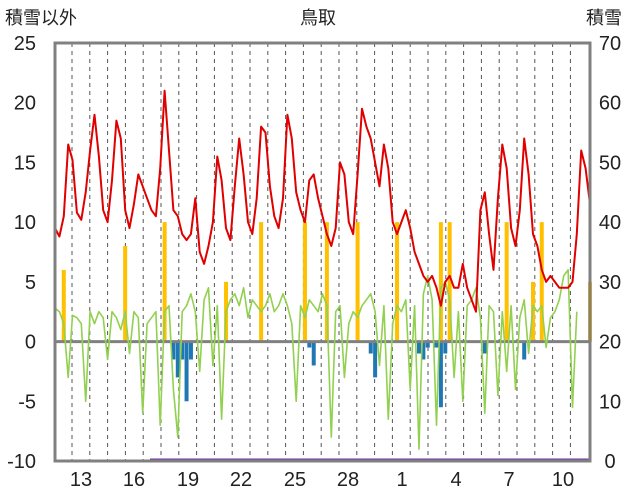  I want to click on right-tick-label: 40, so click(610, 223).